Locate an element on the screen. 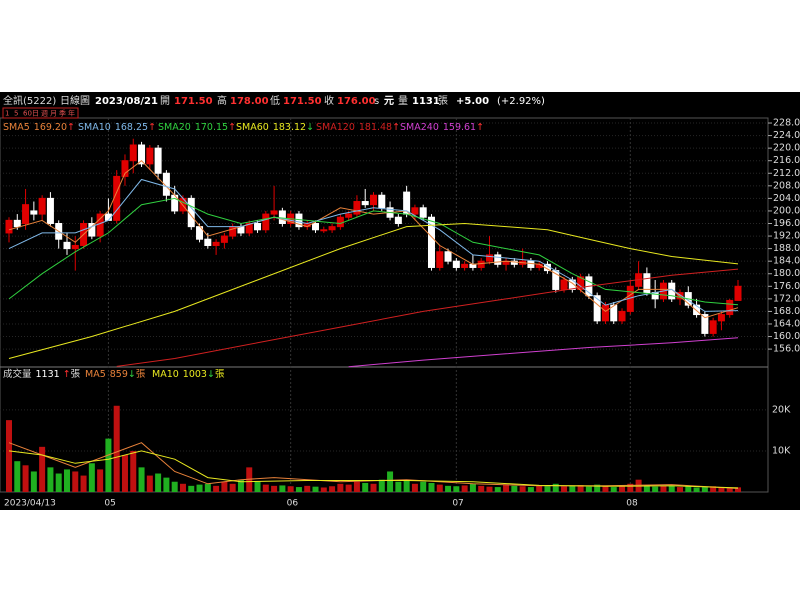 The height and width of the screenshot is (600, 800). volume-trend: ↑ is located at coordinates (67, 374).